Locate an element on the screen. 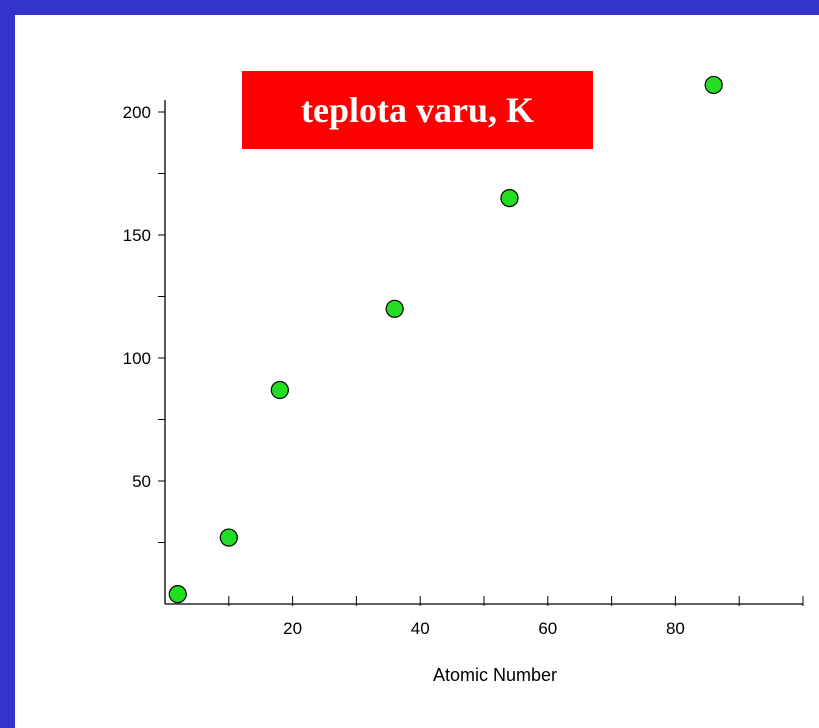 The width and height of the screenshot is (819, 728). x-axis-label: Atomic Number is located at coordinates (495, 675).